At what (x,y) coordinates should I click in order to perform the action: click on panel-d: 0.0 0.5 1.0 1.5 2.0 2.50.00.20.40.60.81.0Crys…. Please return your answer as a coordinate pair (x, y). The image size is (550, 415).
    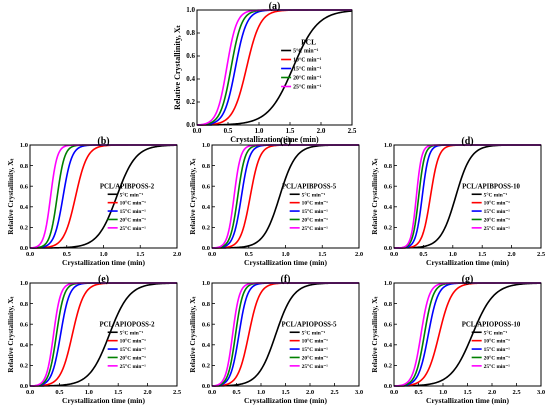
    Looking at the image, I should click on (458, 201).